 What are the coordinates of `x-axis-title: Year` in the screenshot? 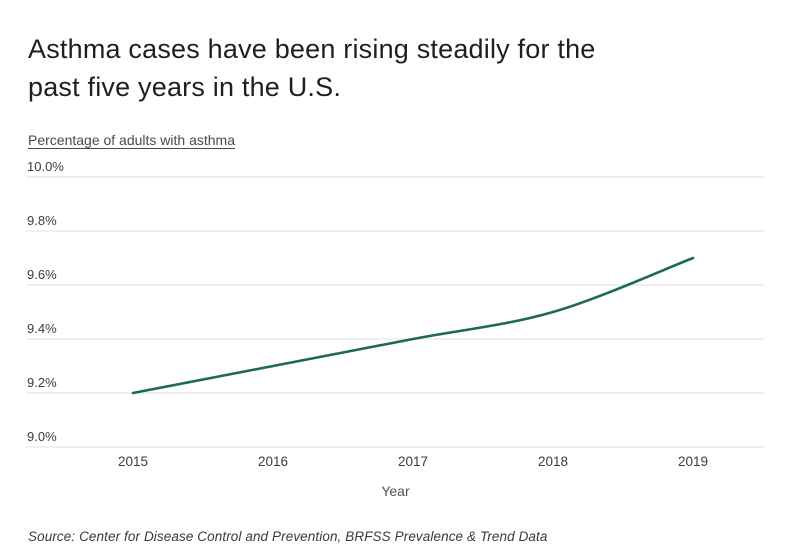 It's located at (395, 491).